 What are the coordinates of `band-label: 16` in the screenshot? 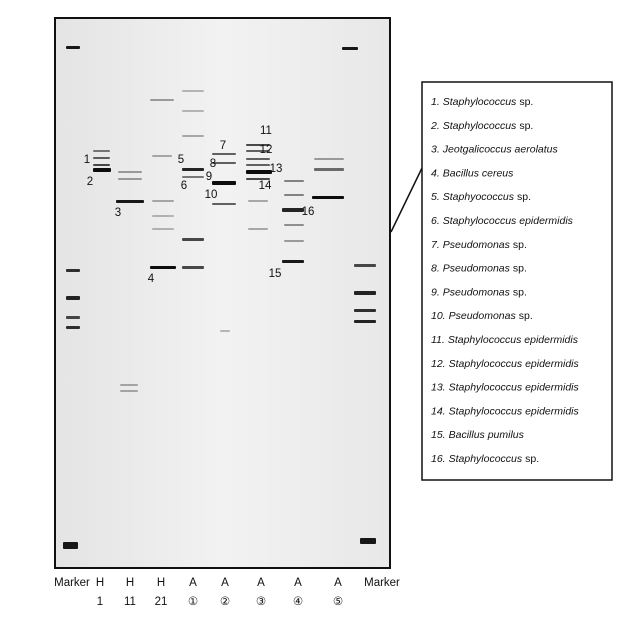 It's located at (308, 212).